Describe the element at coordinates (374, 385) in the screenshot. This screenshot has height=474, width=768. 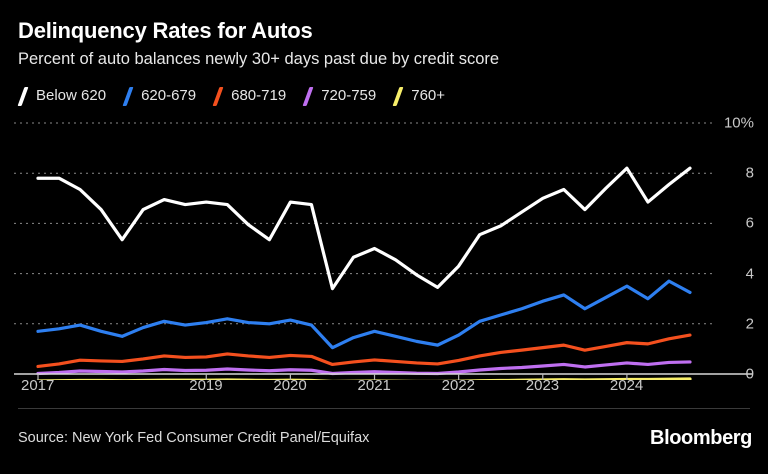
I see `x-axis-tick-label: 2021` at that location.